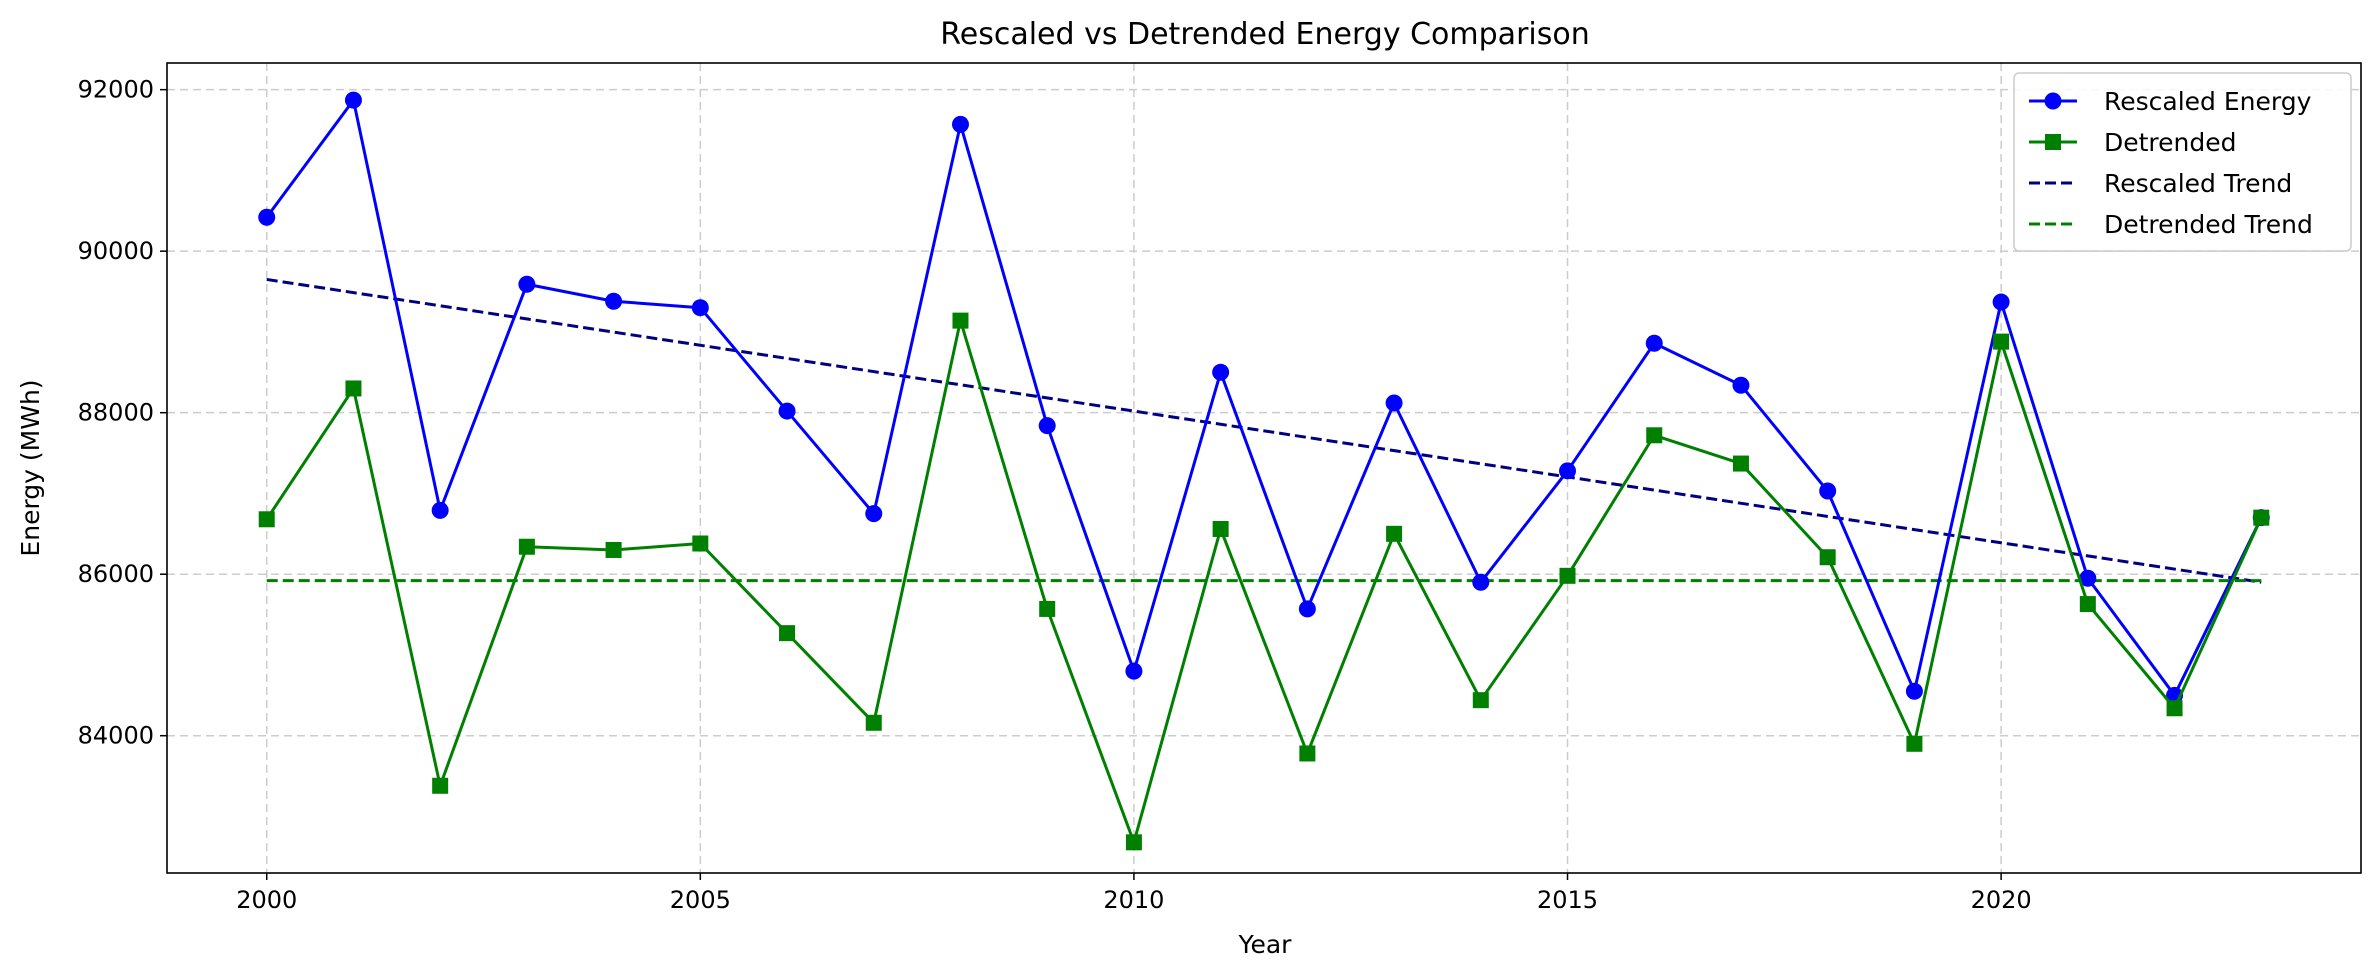 The image size is (2379, 980). What do you see at coordinates (2208, 224) in the screenshot?
I see `legend-label: Detrended Trend` at bounding box center [2208, 224].